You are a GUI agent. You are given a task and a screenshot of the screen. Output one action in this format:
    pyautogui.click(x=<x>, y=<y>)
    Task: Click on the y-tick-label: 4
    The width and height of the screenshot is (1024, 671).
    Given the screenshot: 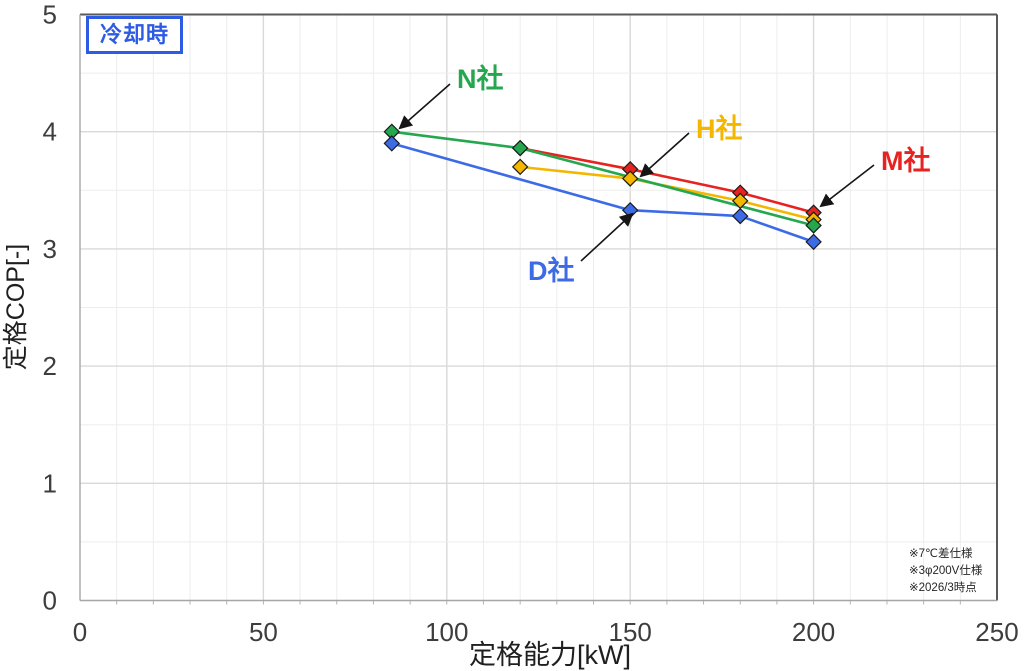 What is the action you would take?
    pyautogui.click(x=50, y=132)
    